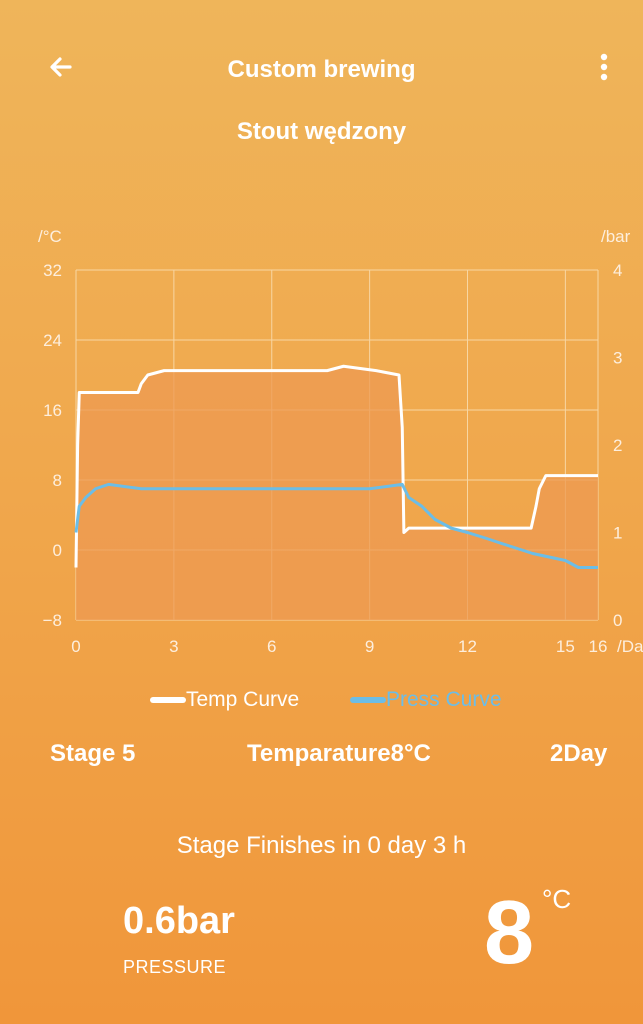 The height and width of the screenshot is (1024, 643). I want to click on x-tick-label: 3, so click(173, 646).